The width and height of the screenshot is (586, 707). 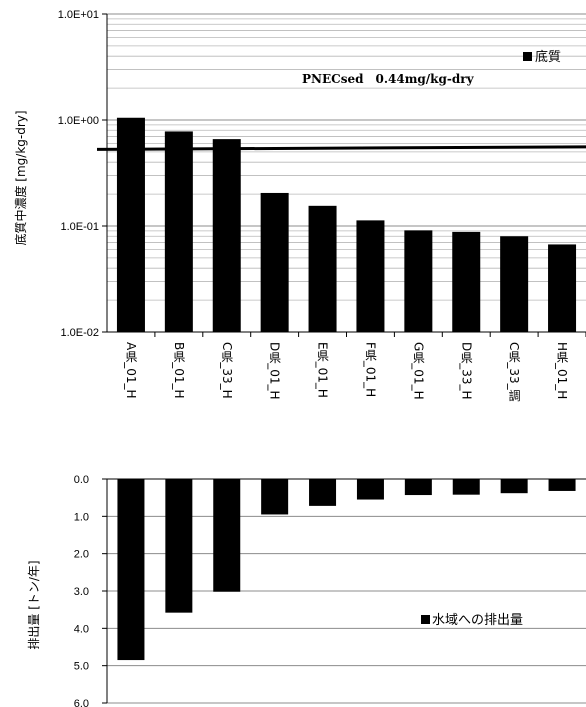 What do you see at coordinates (562, 370) in the screenshot?
I see `x-tick-label: H県_01_H` at bounding box center [562, 370].